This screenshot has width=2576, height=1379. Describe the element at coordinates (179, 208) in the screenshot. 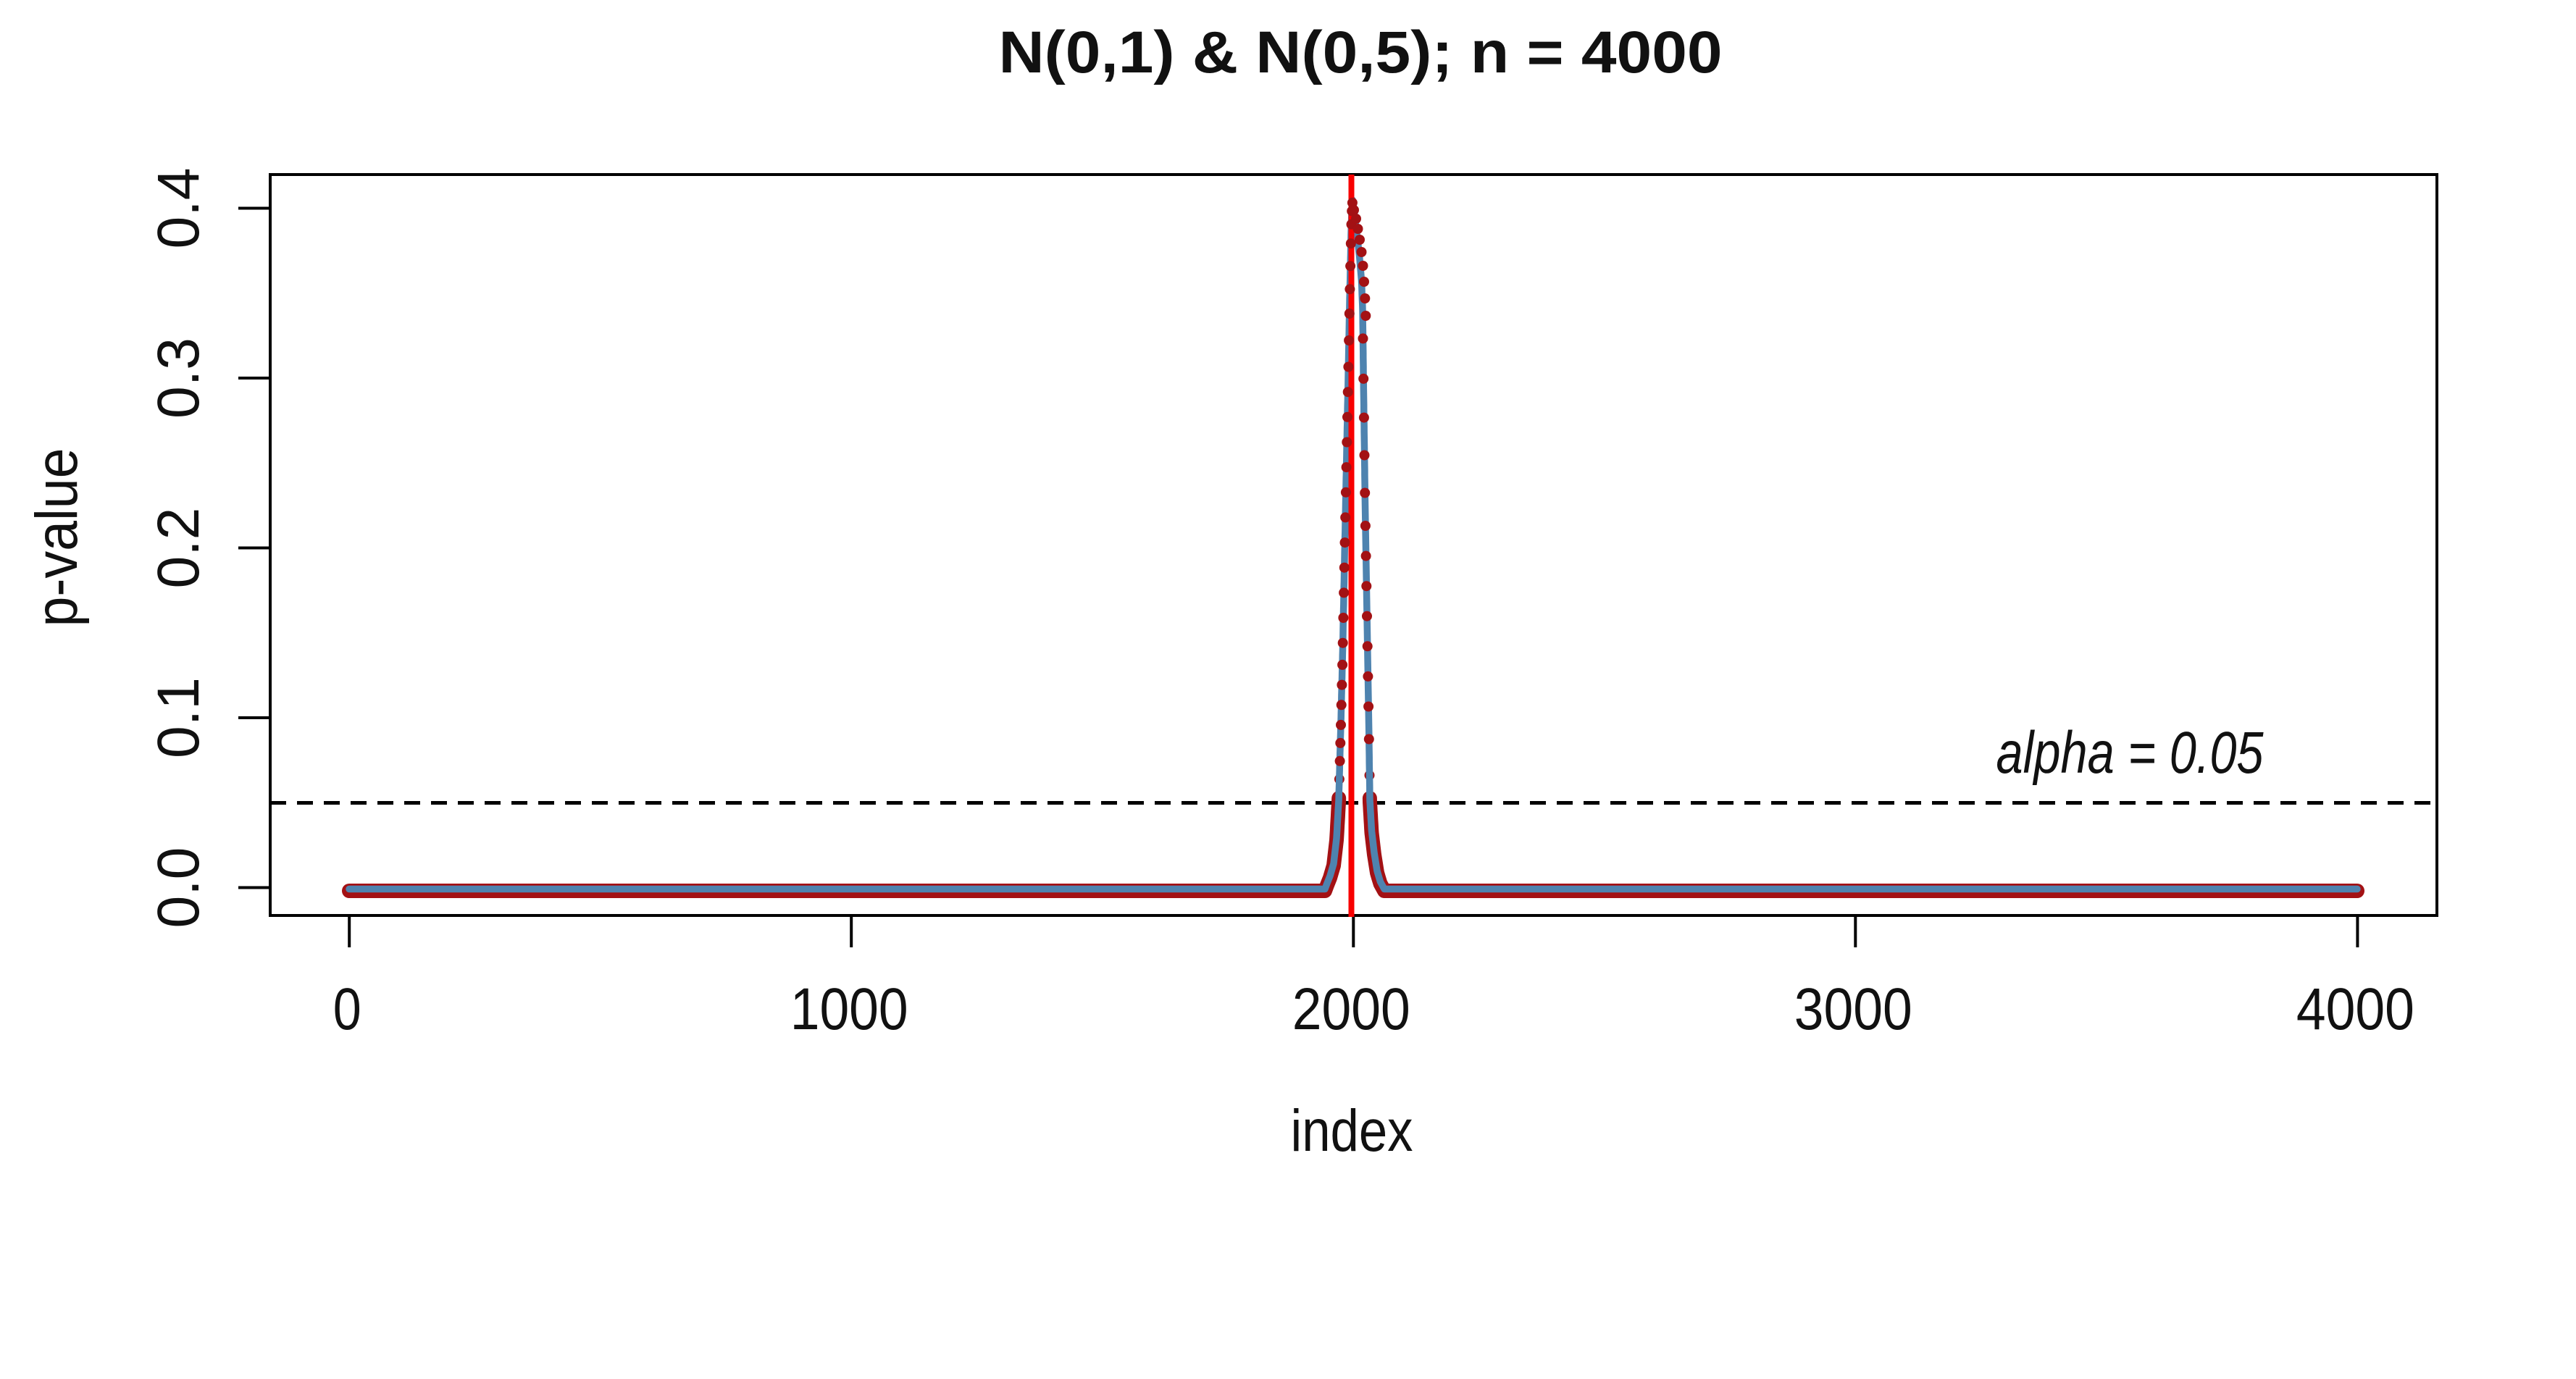

I see `svg-text: 0.4` at that location.